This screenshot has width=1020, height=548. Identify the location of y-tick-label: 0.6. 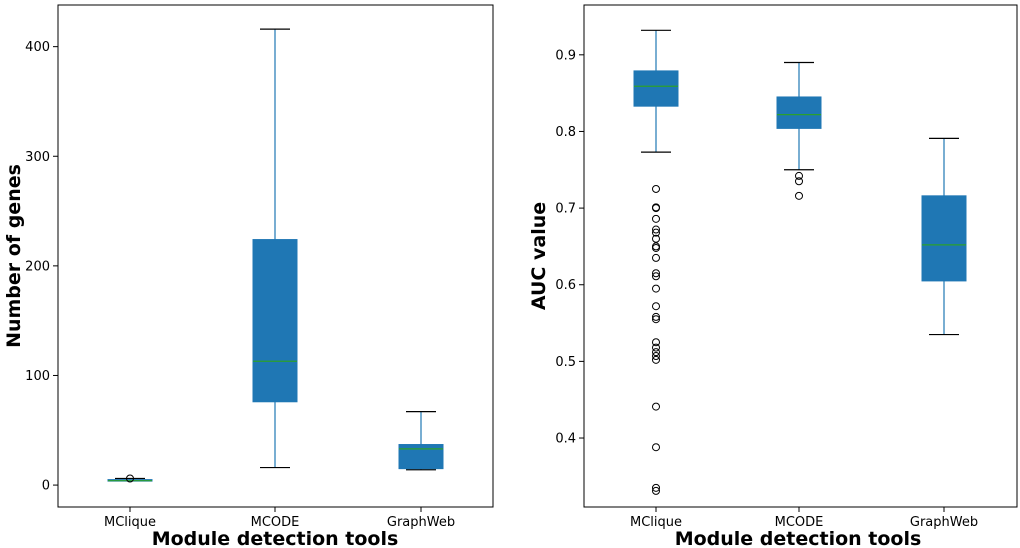
(565, 285).